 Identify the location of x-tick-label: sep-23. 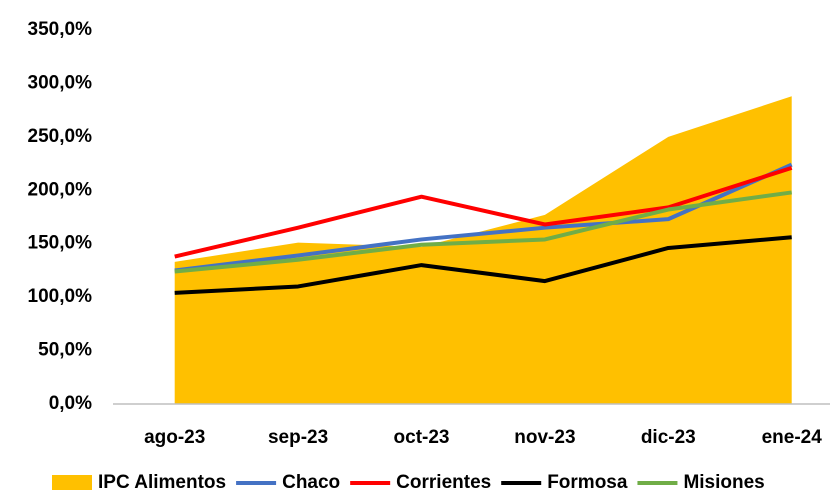
(298, 437).